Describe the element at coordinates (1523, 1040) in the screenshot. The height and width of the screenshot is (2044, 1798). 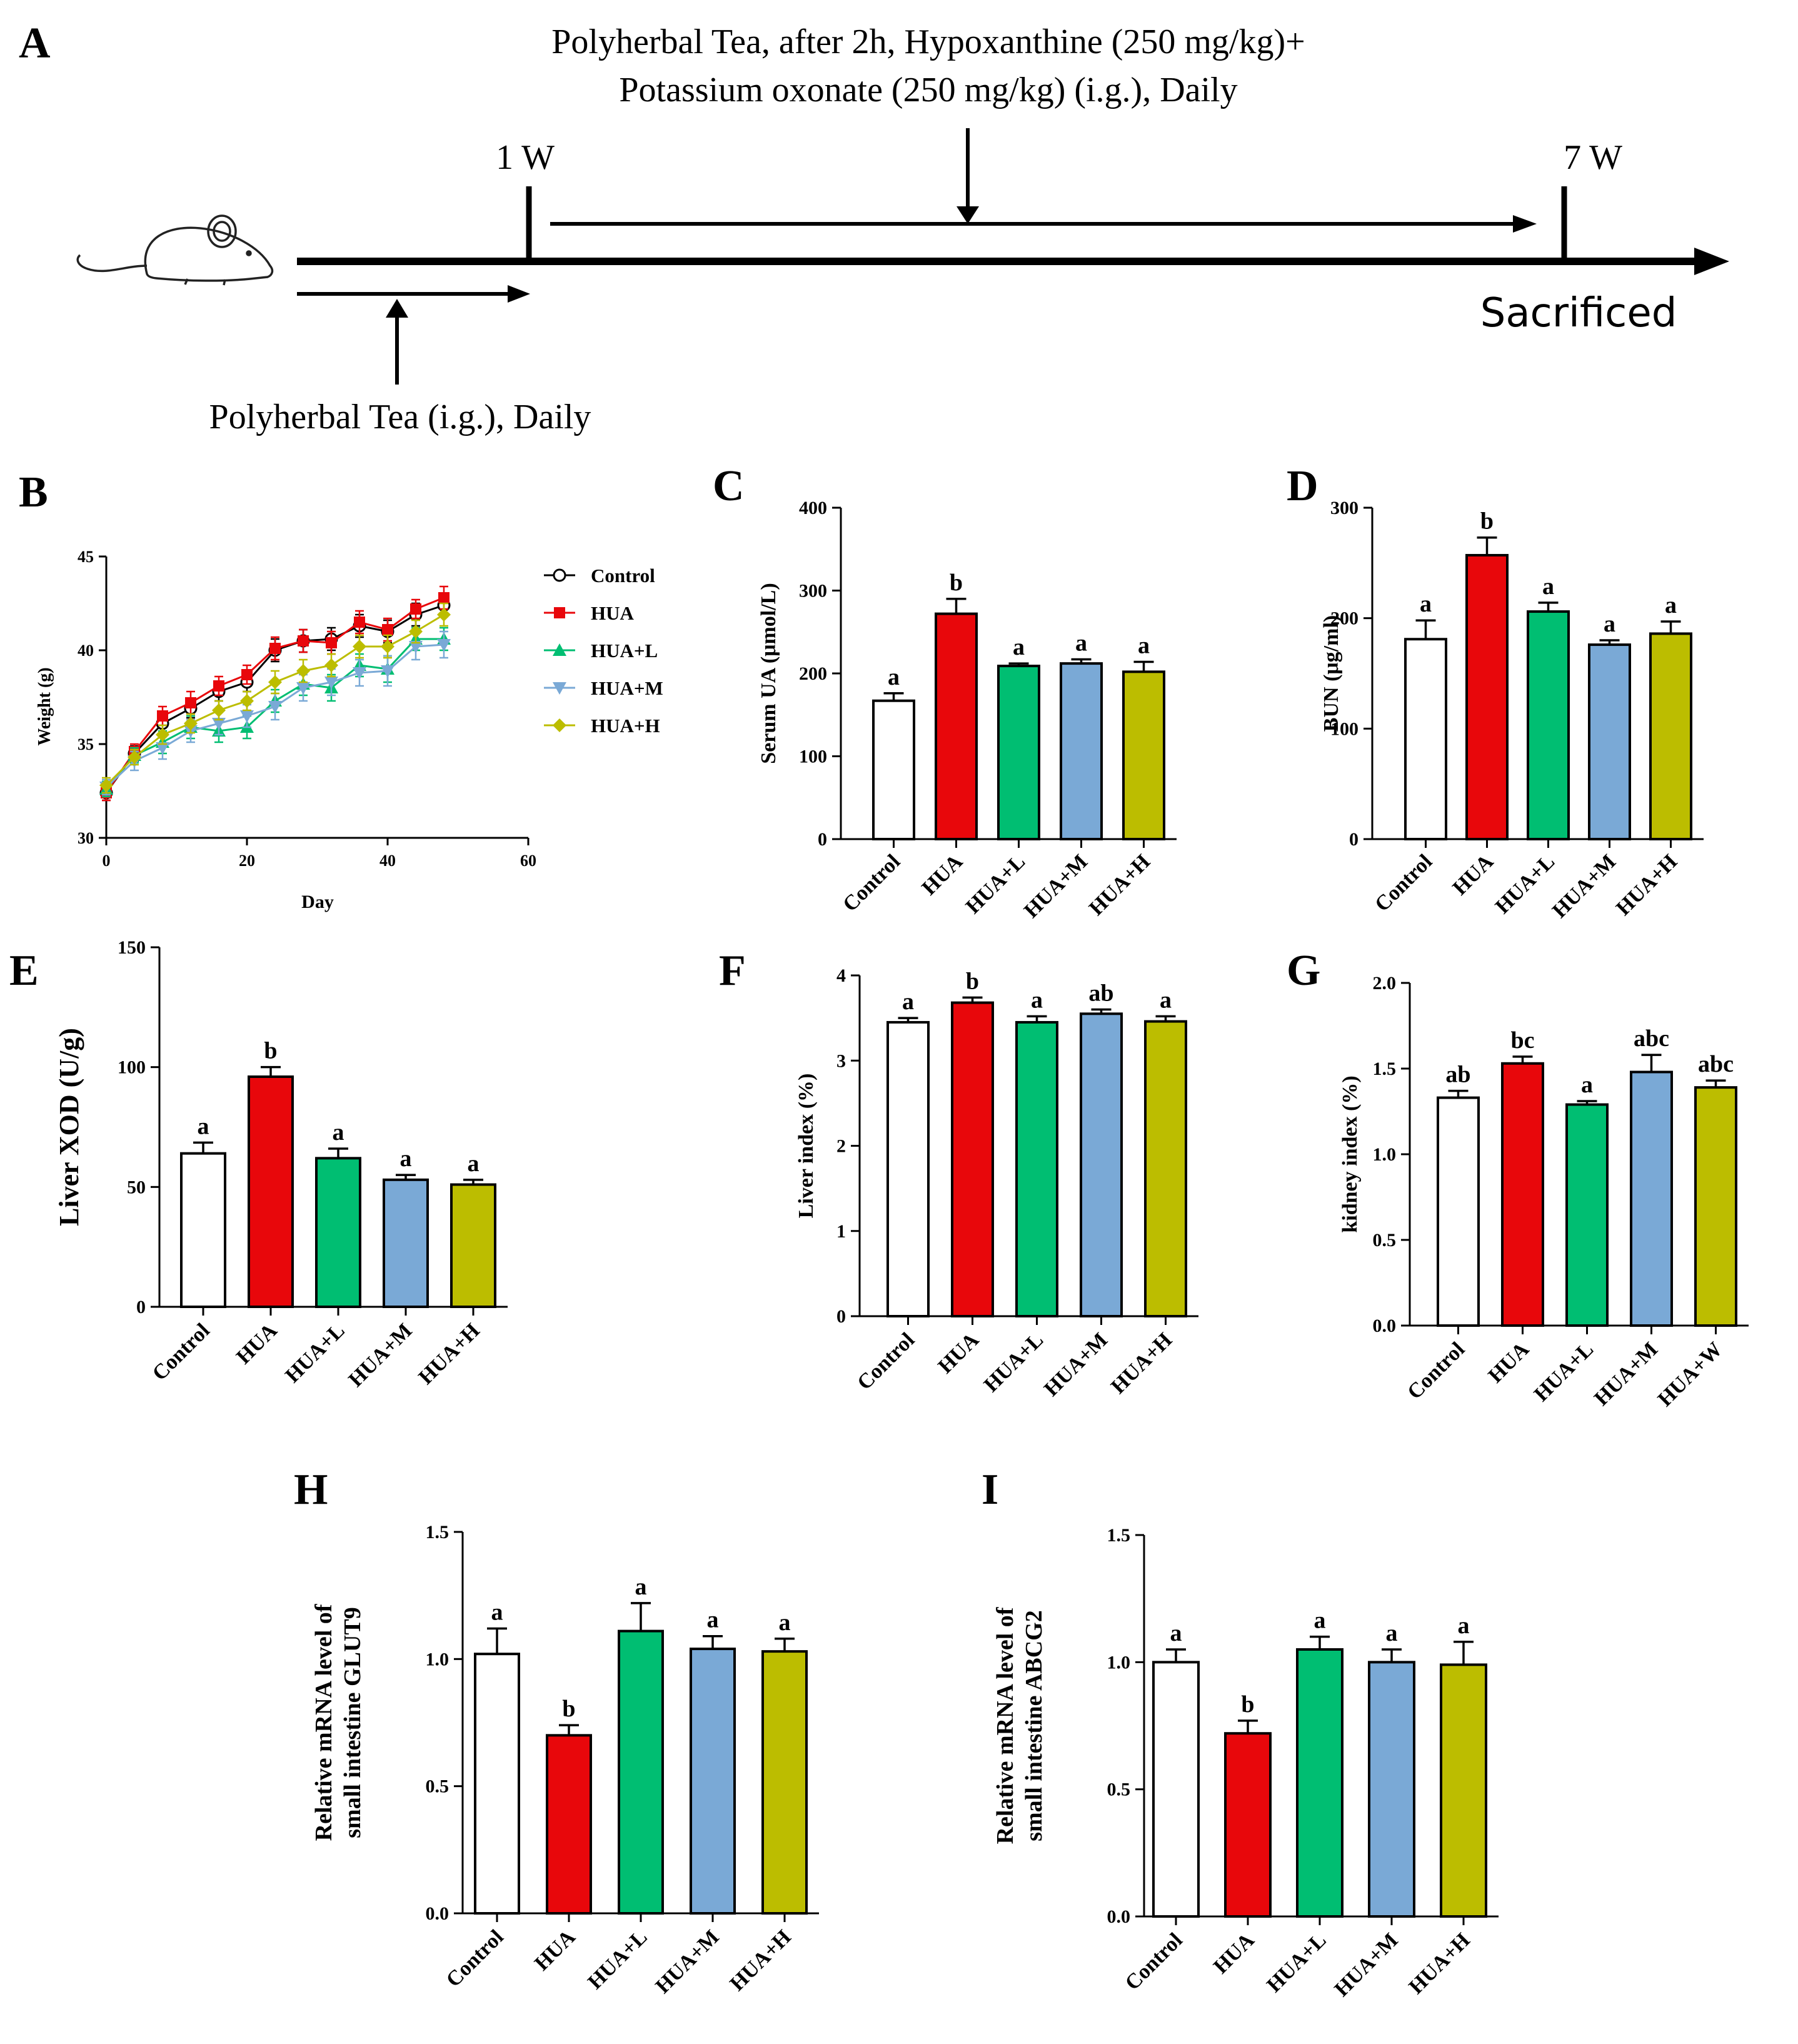
I see `significance-label-hua: bc` at that location.